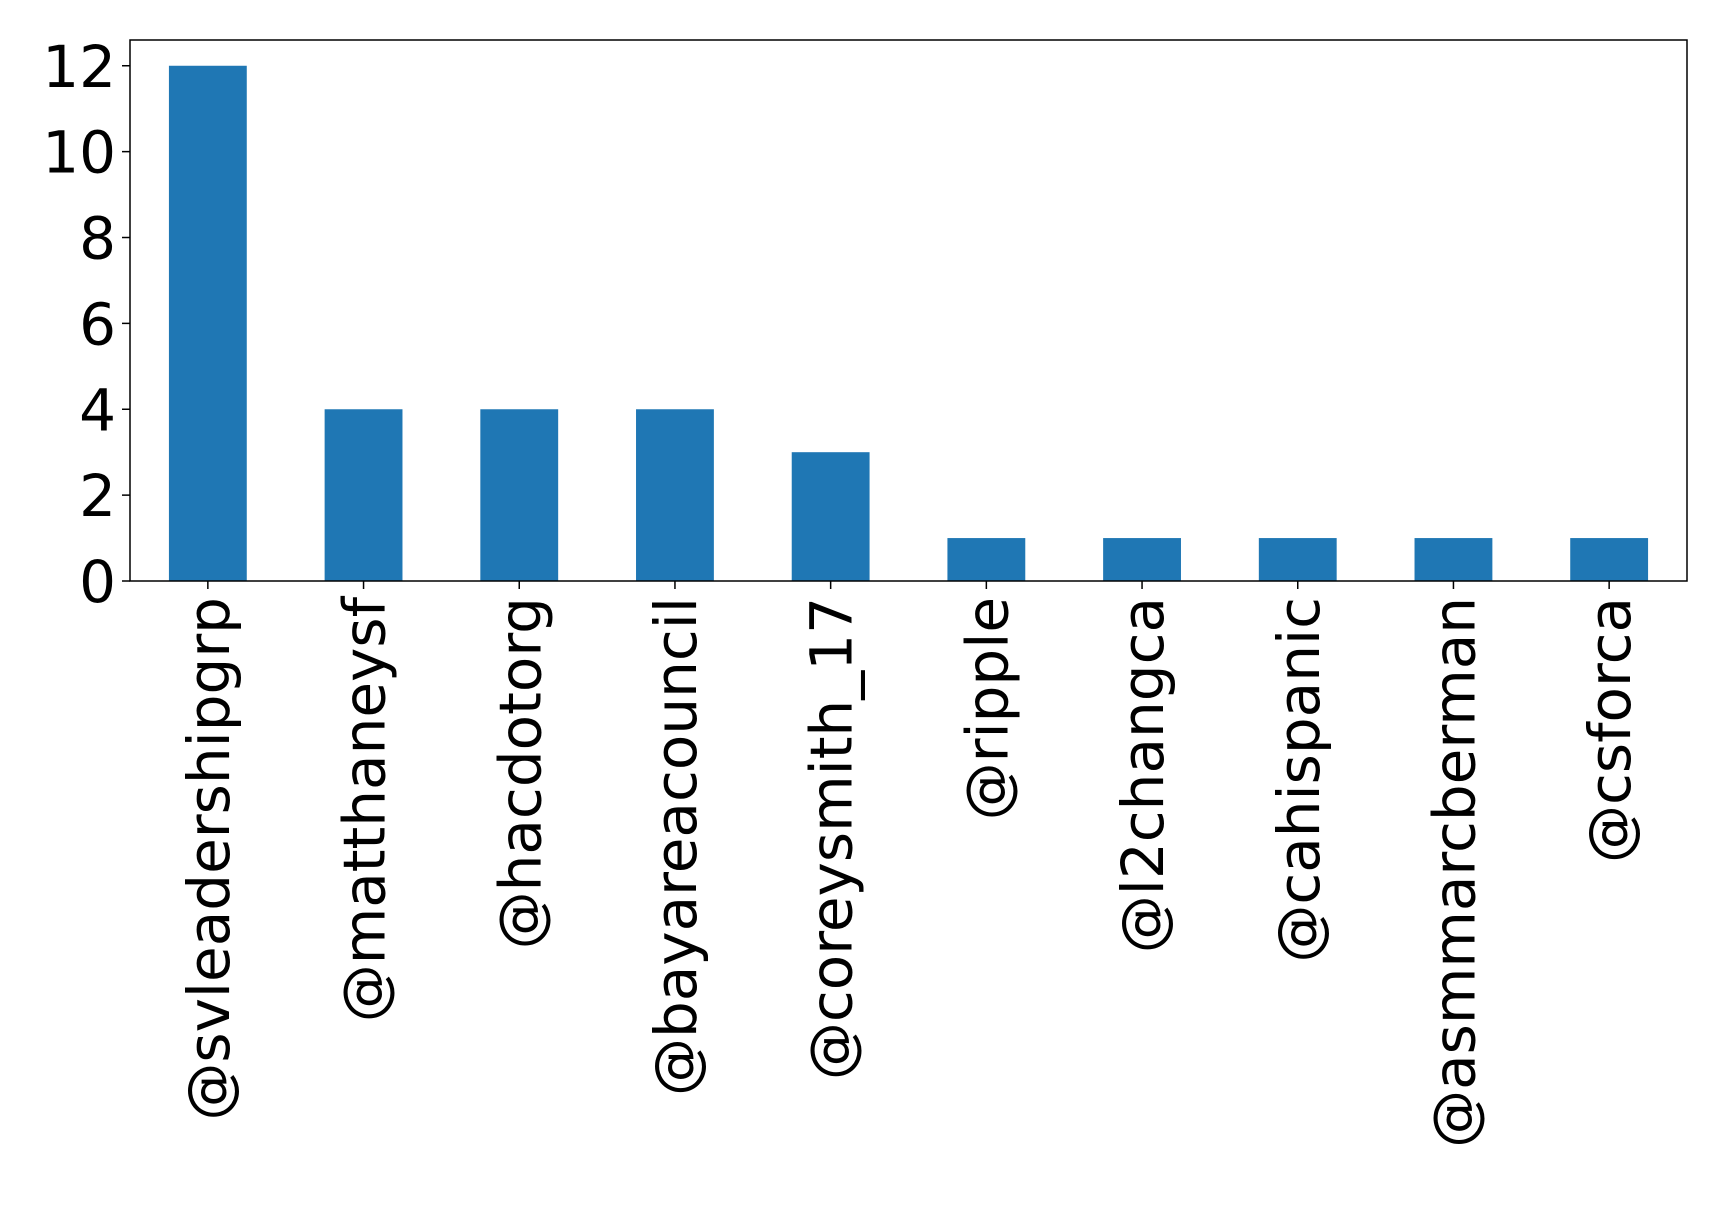 This screenshot has width=1719, height=1221. What do you see at coordinates (97, 324) in the screenshot?
I see `y-tick-label: 6` at bounding box center [97, 324].